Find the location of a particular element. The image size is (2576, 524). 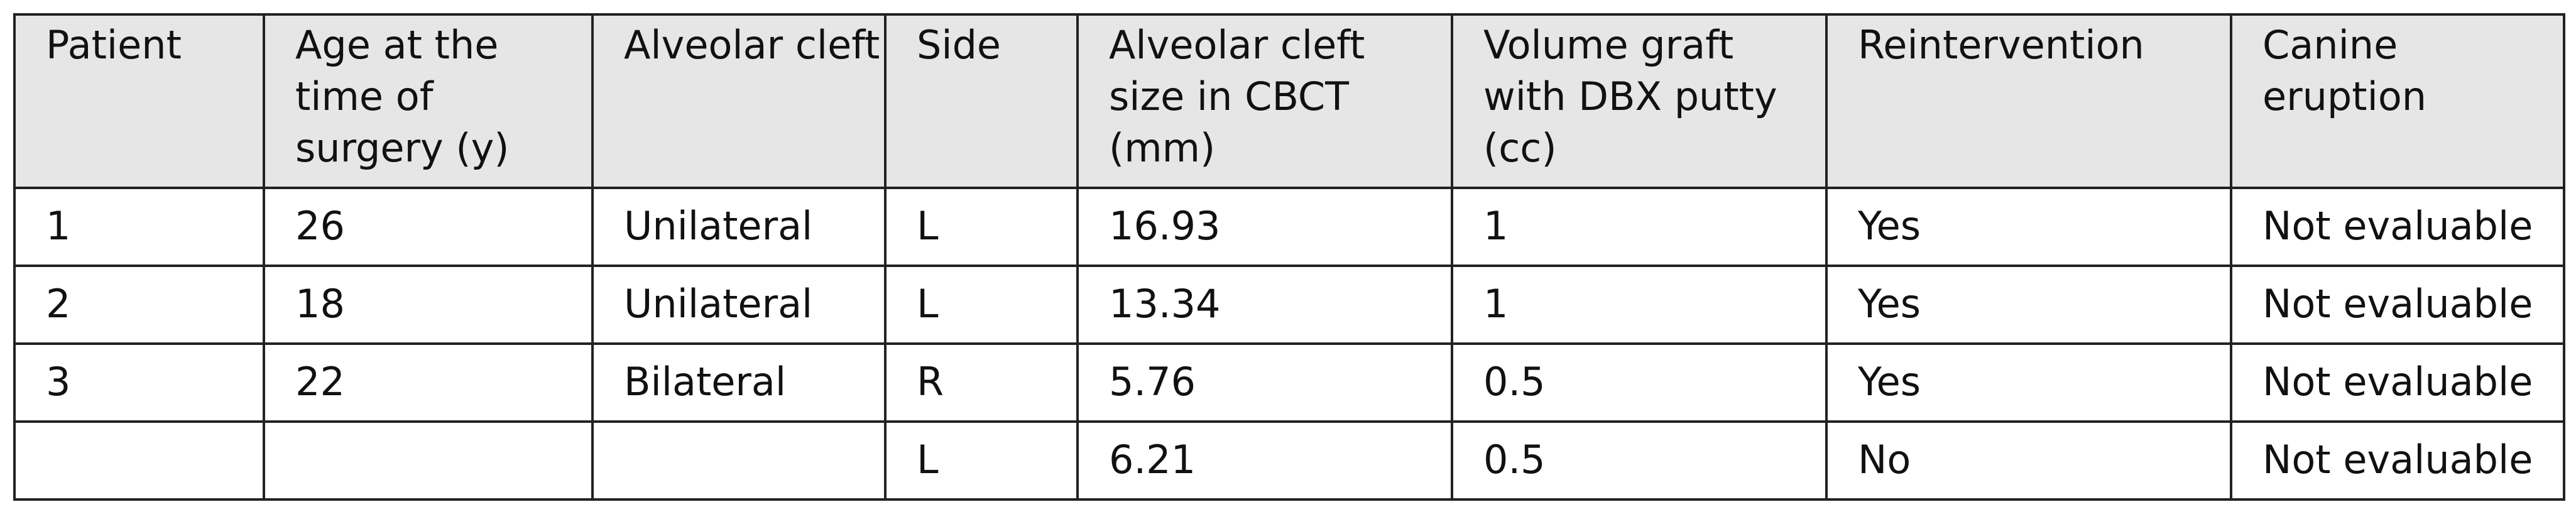

table-cell: 13.34 is located at coordinates (1264, 305).